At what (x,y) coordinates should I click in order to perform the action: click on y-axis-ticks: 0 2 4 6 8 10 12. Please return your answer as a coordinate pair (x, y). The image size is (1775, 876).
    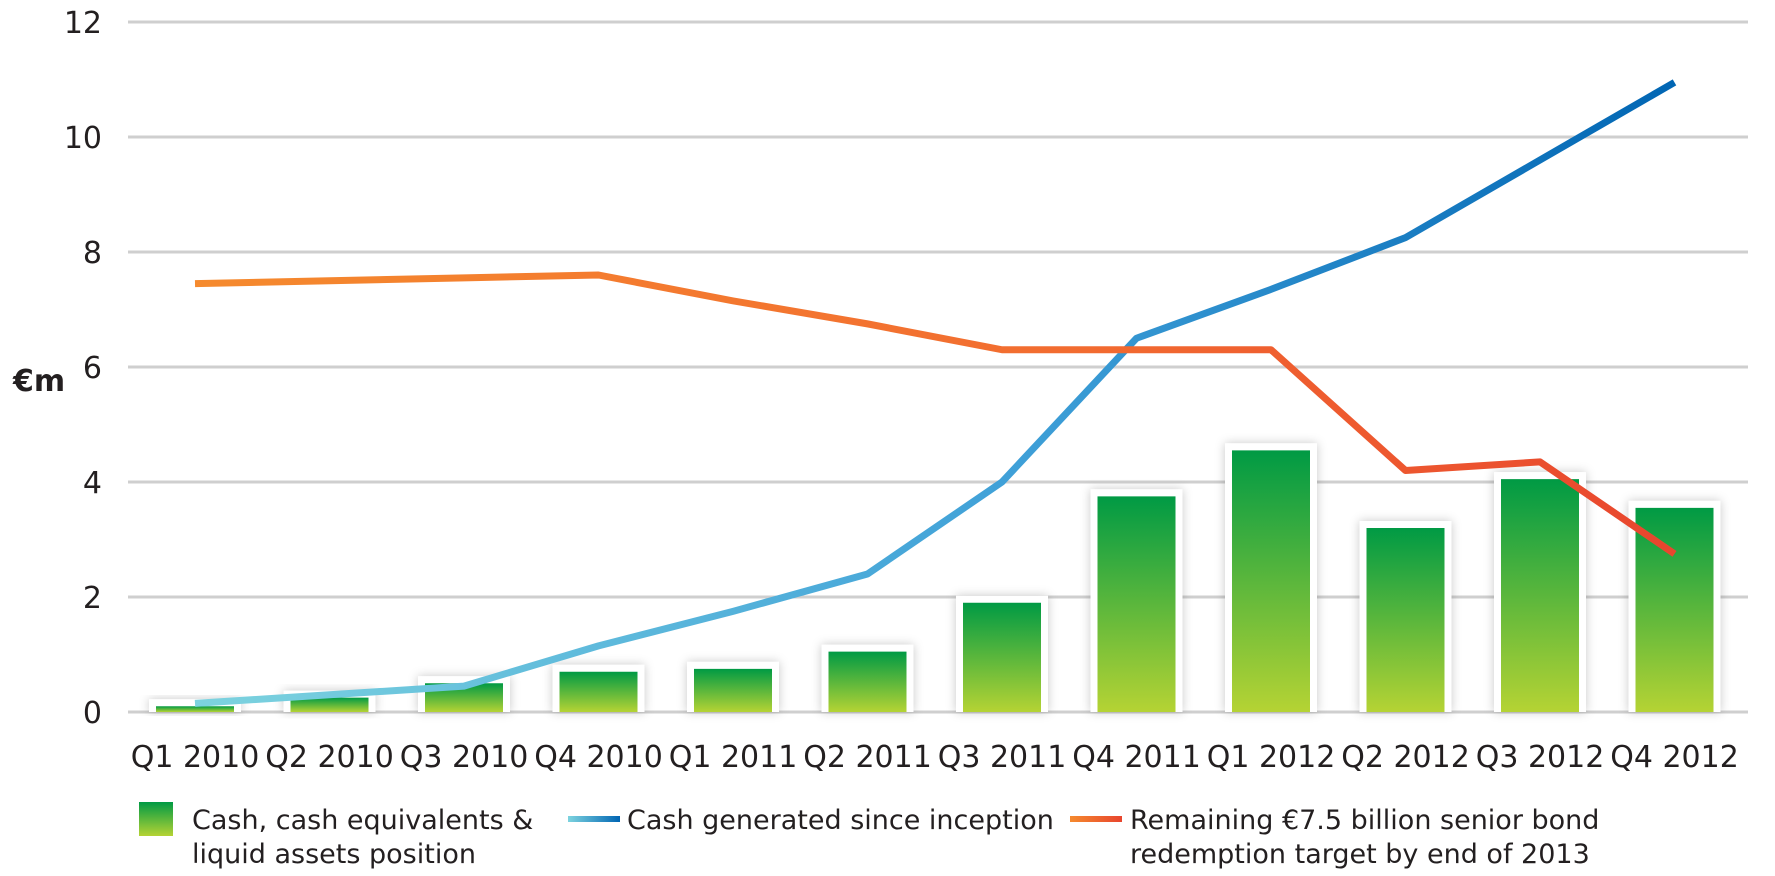
    Looking at the image, I should click on (83, 368).